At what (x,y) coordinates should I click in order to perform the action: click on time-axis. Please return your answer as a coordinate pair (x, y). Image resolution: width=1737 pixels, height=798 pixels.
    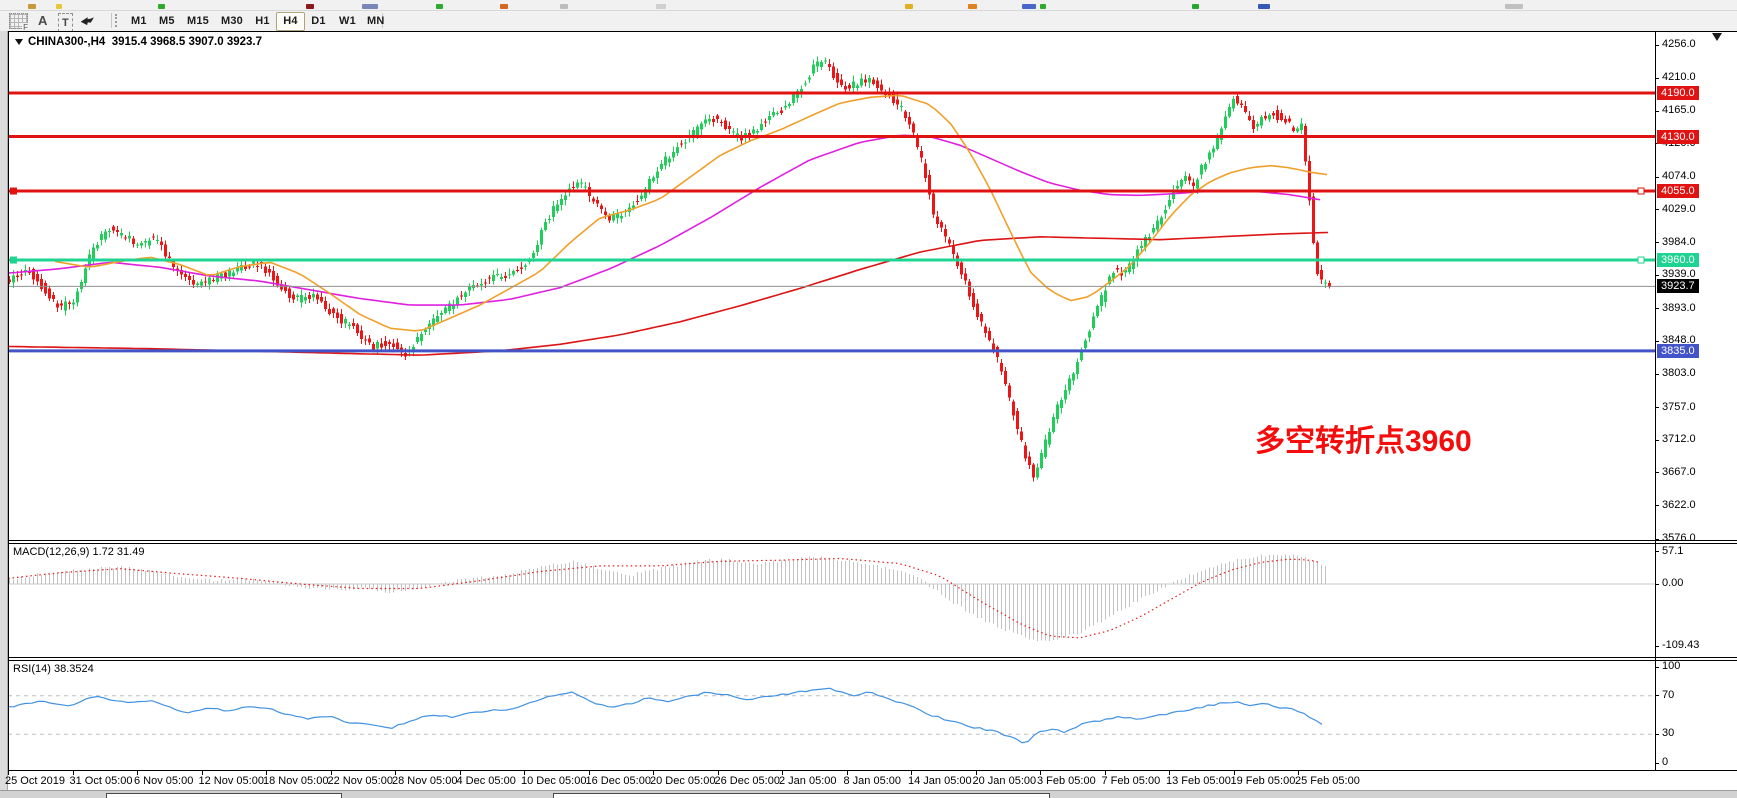
    Looking at the image, I should click on (872, 780).